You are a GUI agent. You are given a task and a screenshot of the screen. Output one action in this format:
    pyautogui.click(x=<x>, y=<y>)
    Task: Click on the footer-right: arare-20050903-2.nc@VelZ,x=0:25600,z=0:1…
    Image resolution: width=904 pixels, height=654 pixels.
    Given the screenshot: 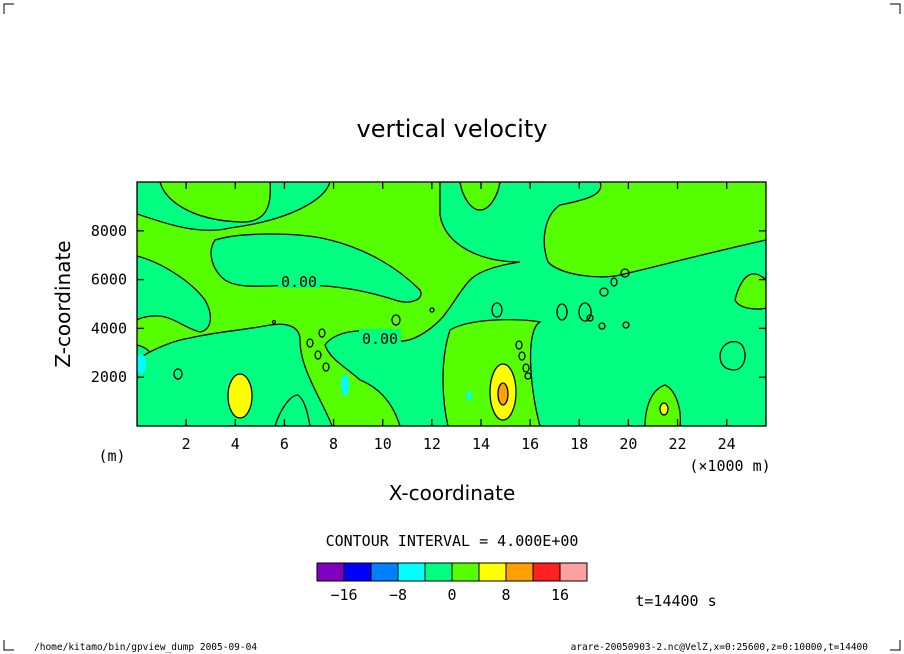 What is the action you would take?
    pyautogui.click(x=720, y=647)
    